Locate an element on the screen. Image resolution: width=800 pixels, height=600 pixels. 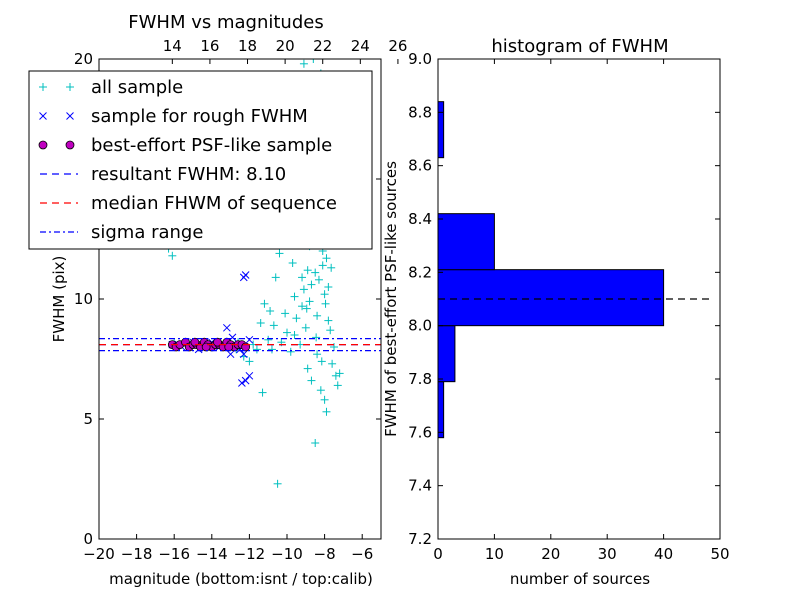
y-tick-label: 8.6 is located at coordinates (420, 166).